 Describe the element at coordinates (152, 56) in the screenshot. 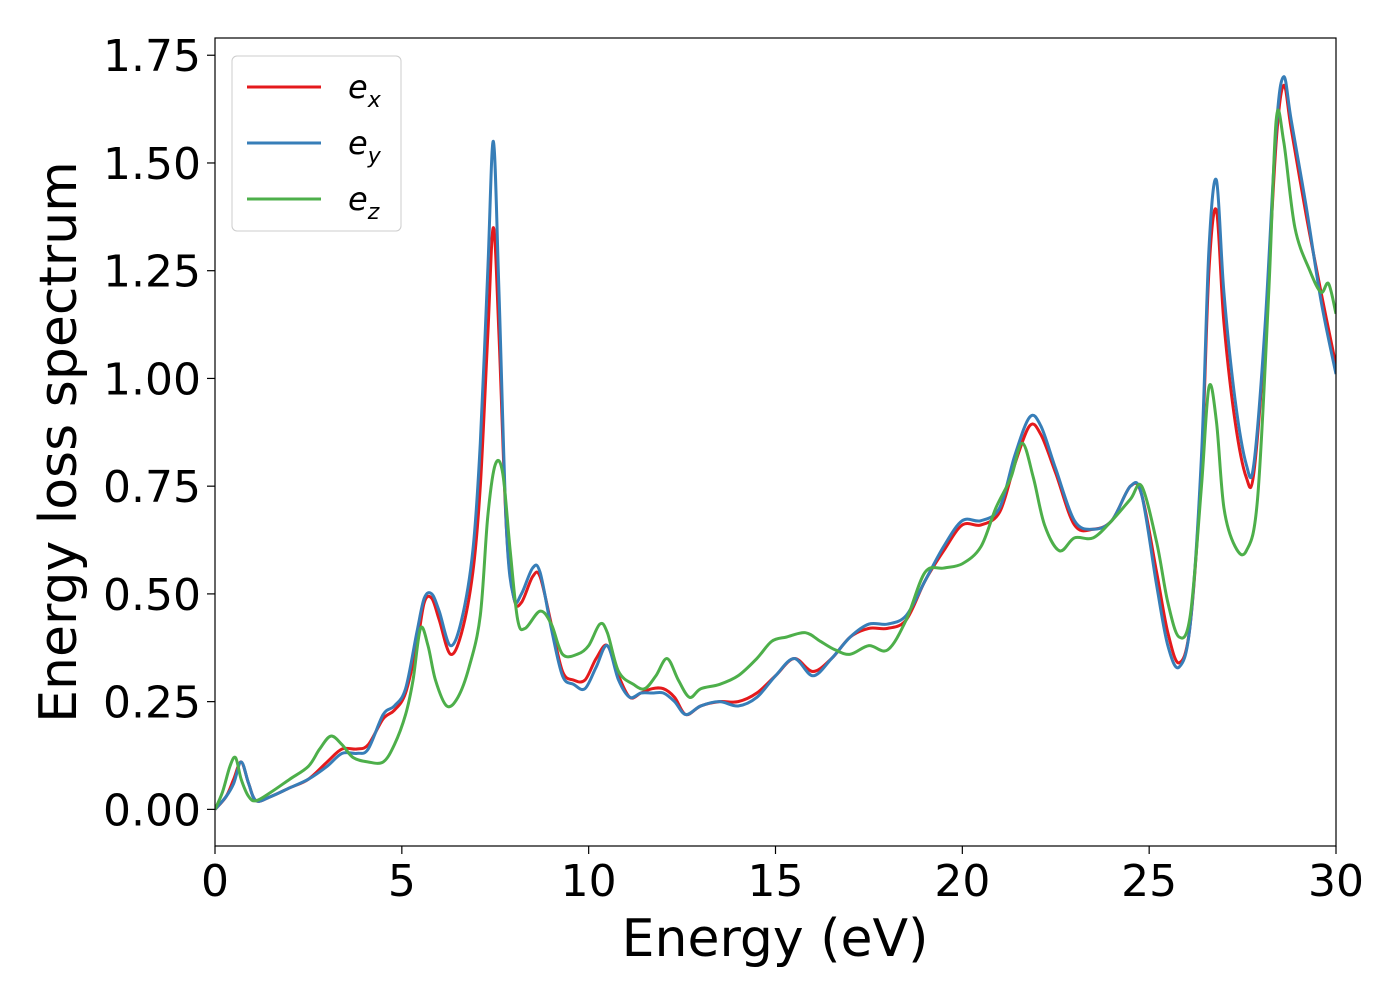

I see `y-tick-label: 1.75` at that location.